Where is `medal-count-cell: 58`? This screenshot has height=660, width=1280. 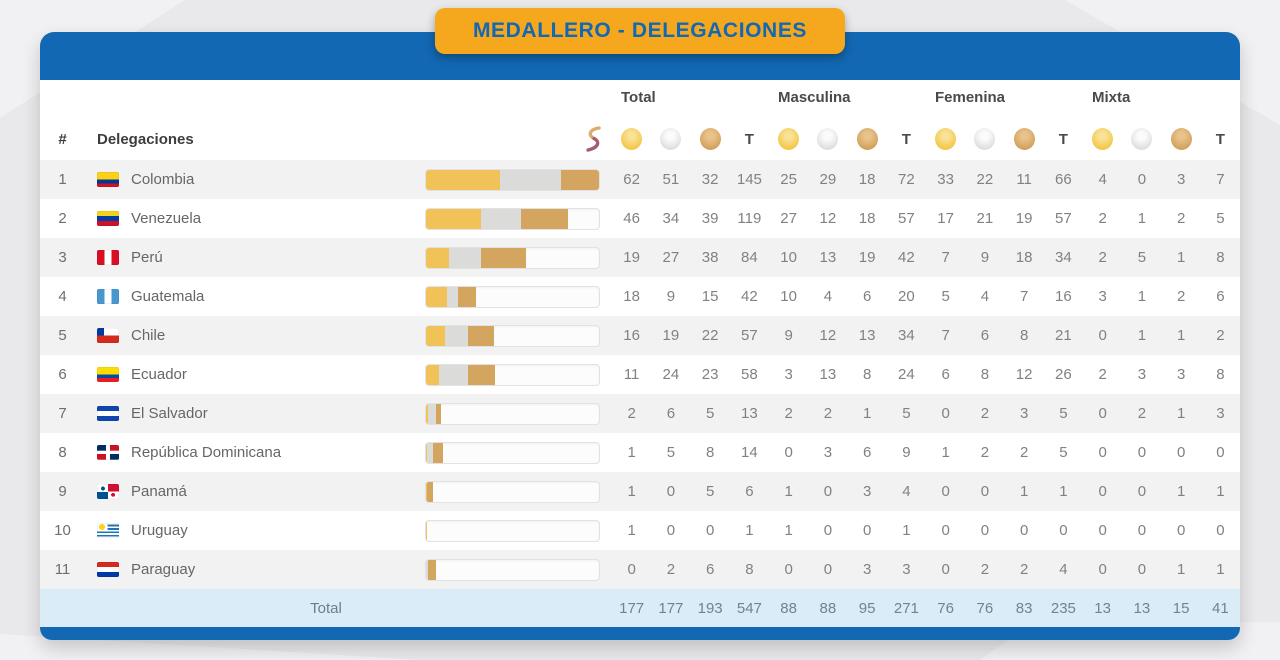
medal-count-cell: 58 is located at coordinates (749, 374).